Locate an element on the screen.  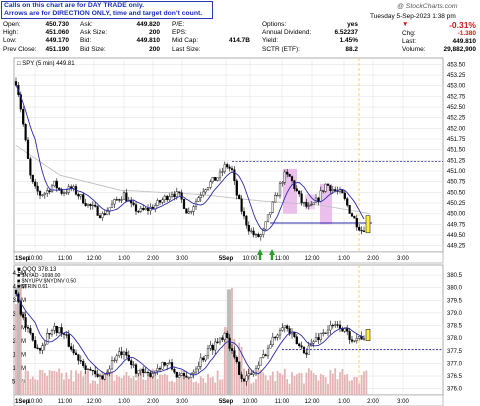
spy-x-tick-label: 3:00 is located at coordinates (403, 259).